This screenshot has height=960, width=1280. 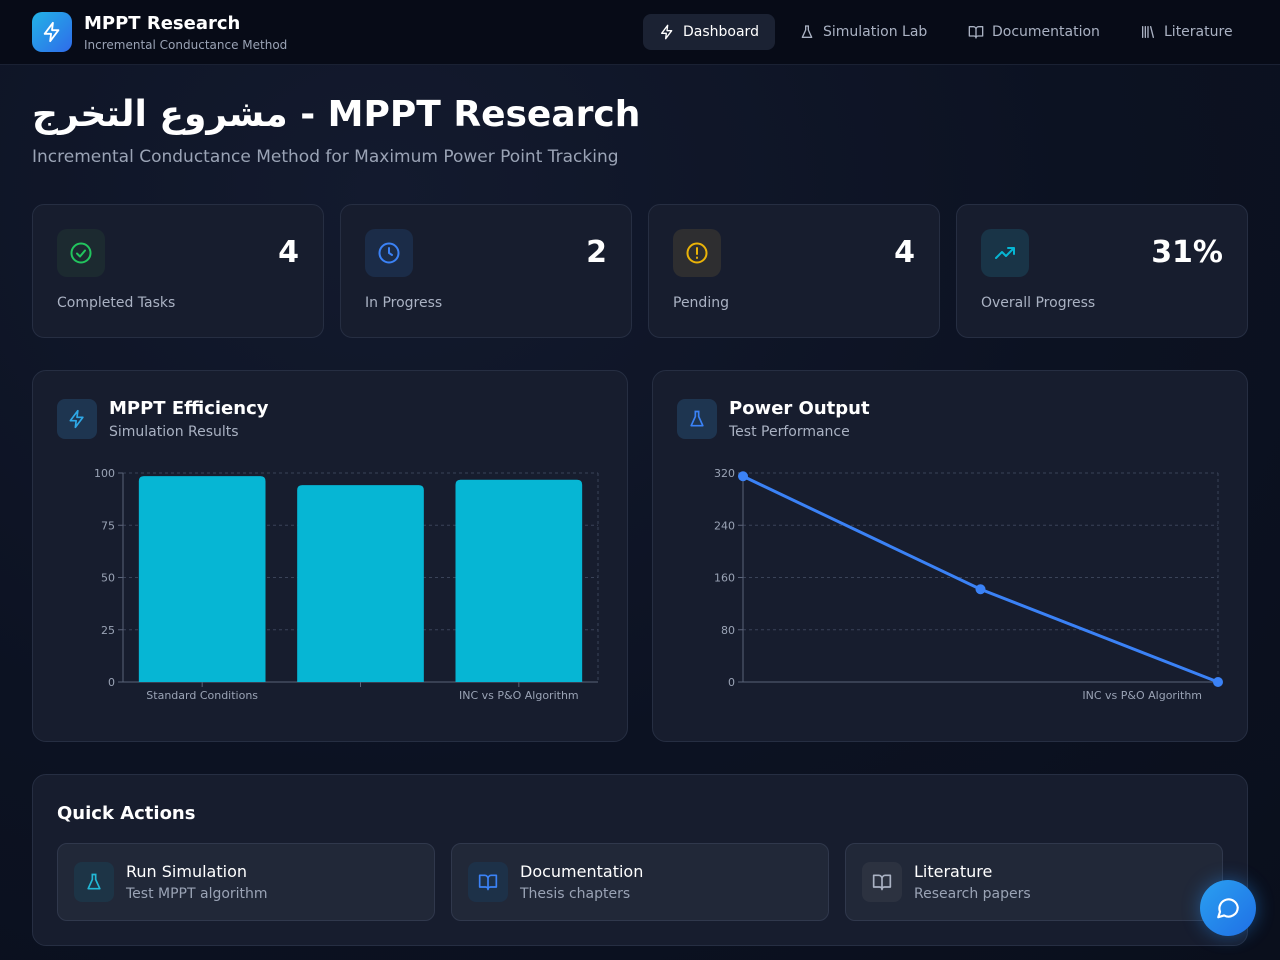 What do you see at coordinates (721, 32) in the screenshot?
I see `nav-dashboard-label: Dashboard` at bounding box center [721, 32].